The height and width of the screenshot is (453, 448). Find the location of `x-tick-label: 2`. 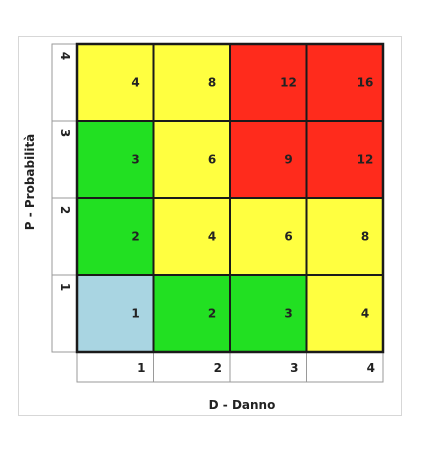

x-tick-label: 2 is located at coordinates (218, 368).